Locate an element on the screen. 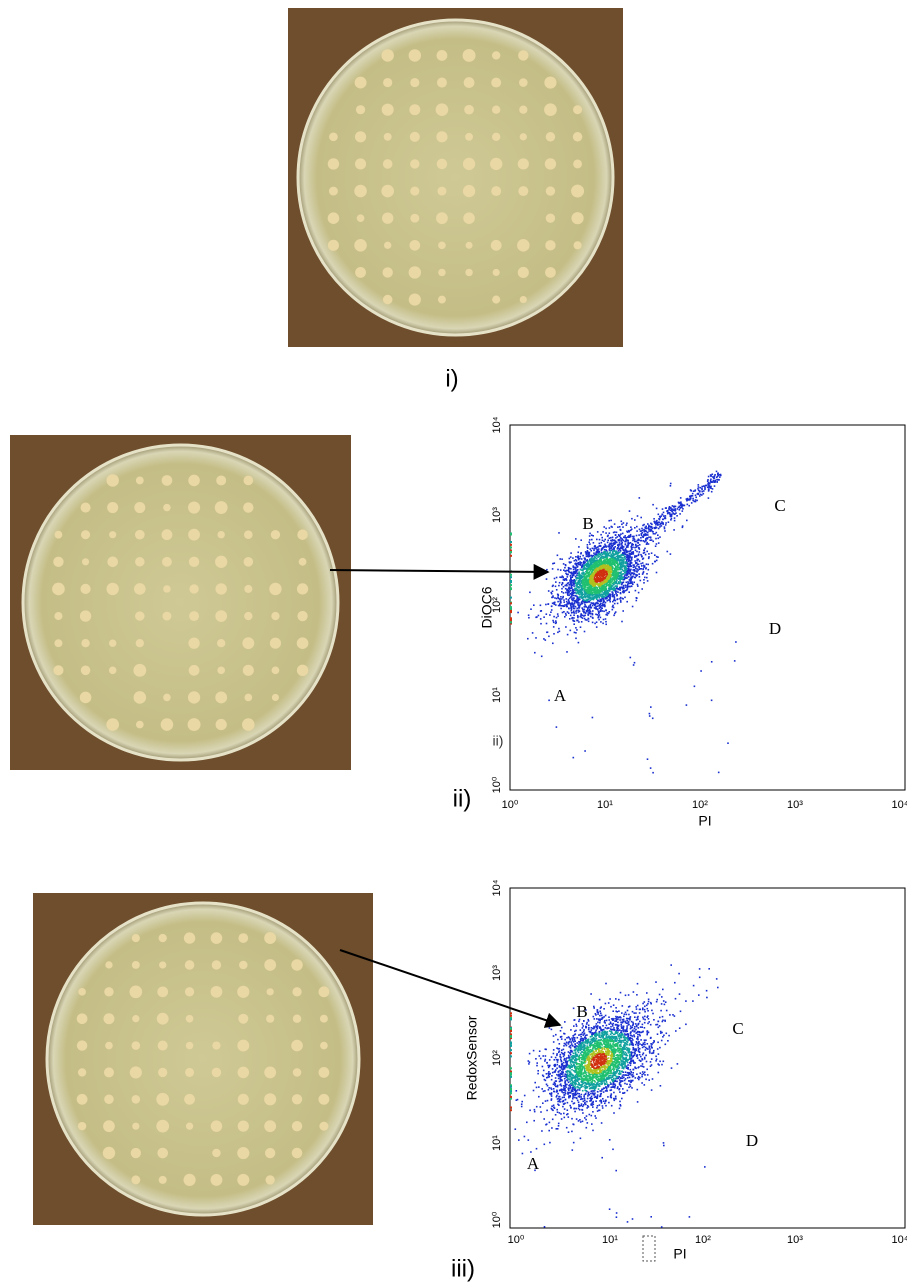 The image size is (907, 1285). plate-photo is located at coordinates (203, 1059).